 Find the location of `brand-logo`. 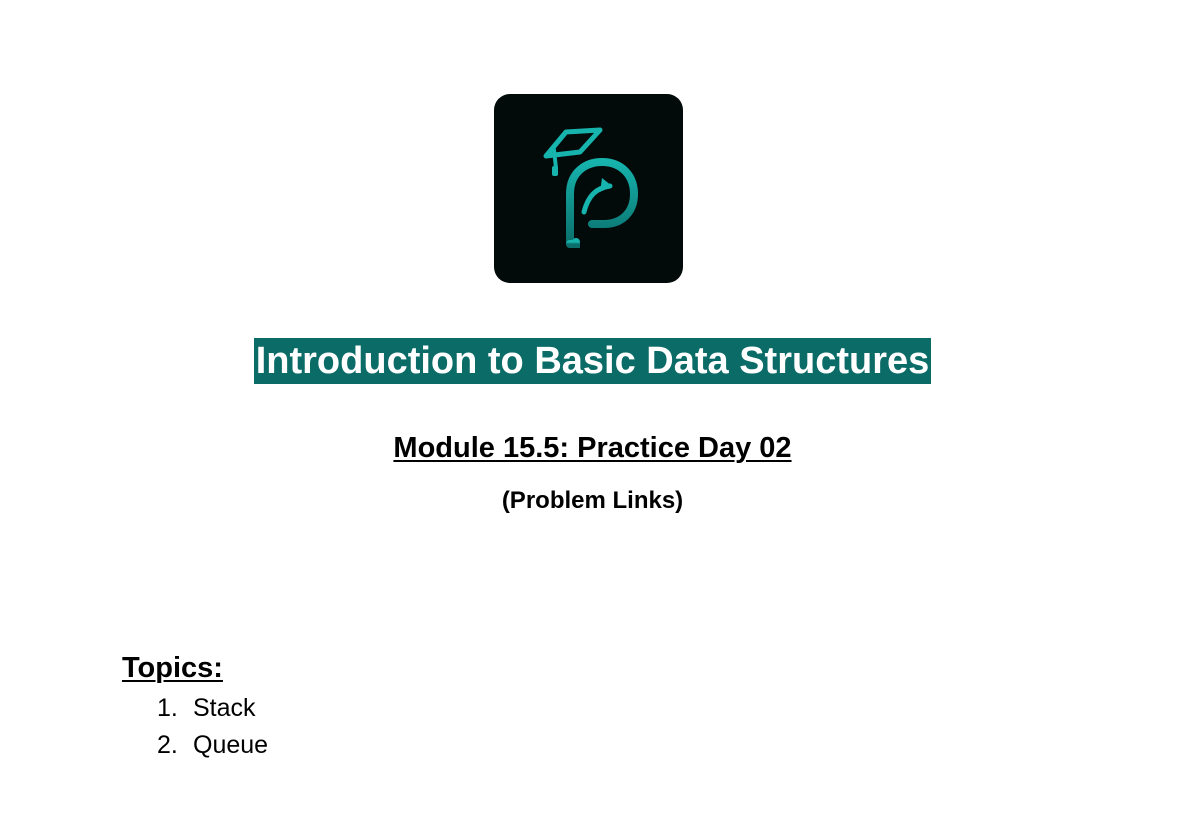

brand-logo is located at coordinates (588, 188).